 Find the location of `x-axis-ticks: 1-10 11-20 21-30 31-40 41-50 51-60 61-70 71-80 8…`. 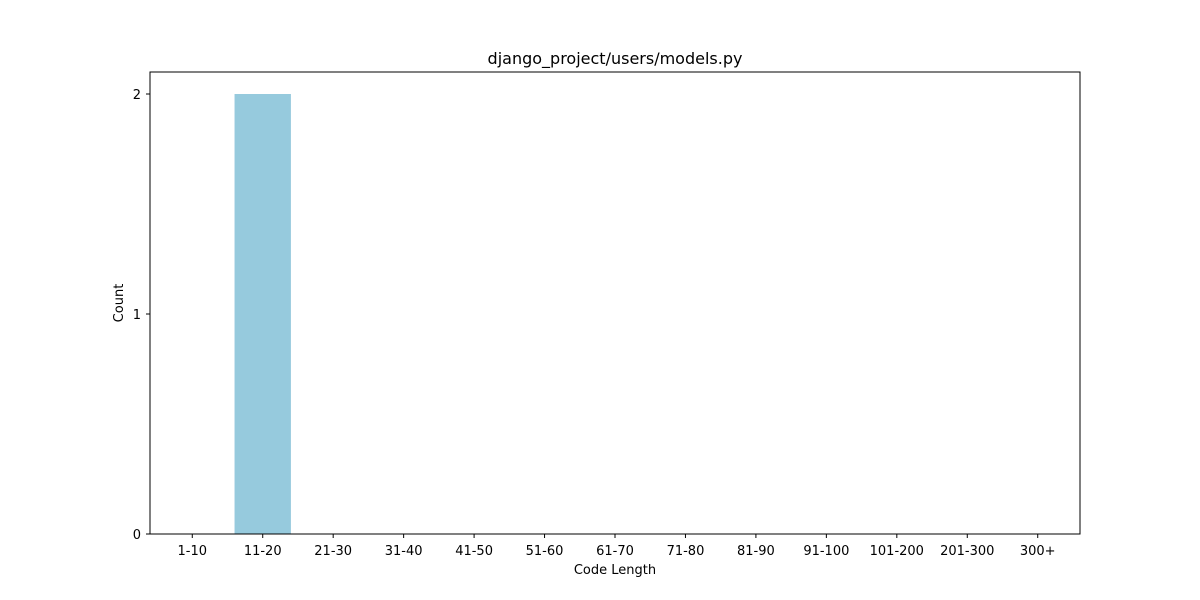

x-axis-ticks: 1-10 11-20 21-30 31-40 41-50 51-60 61-70 71-80 8… is located at coordinates (617, 546).